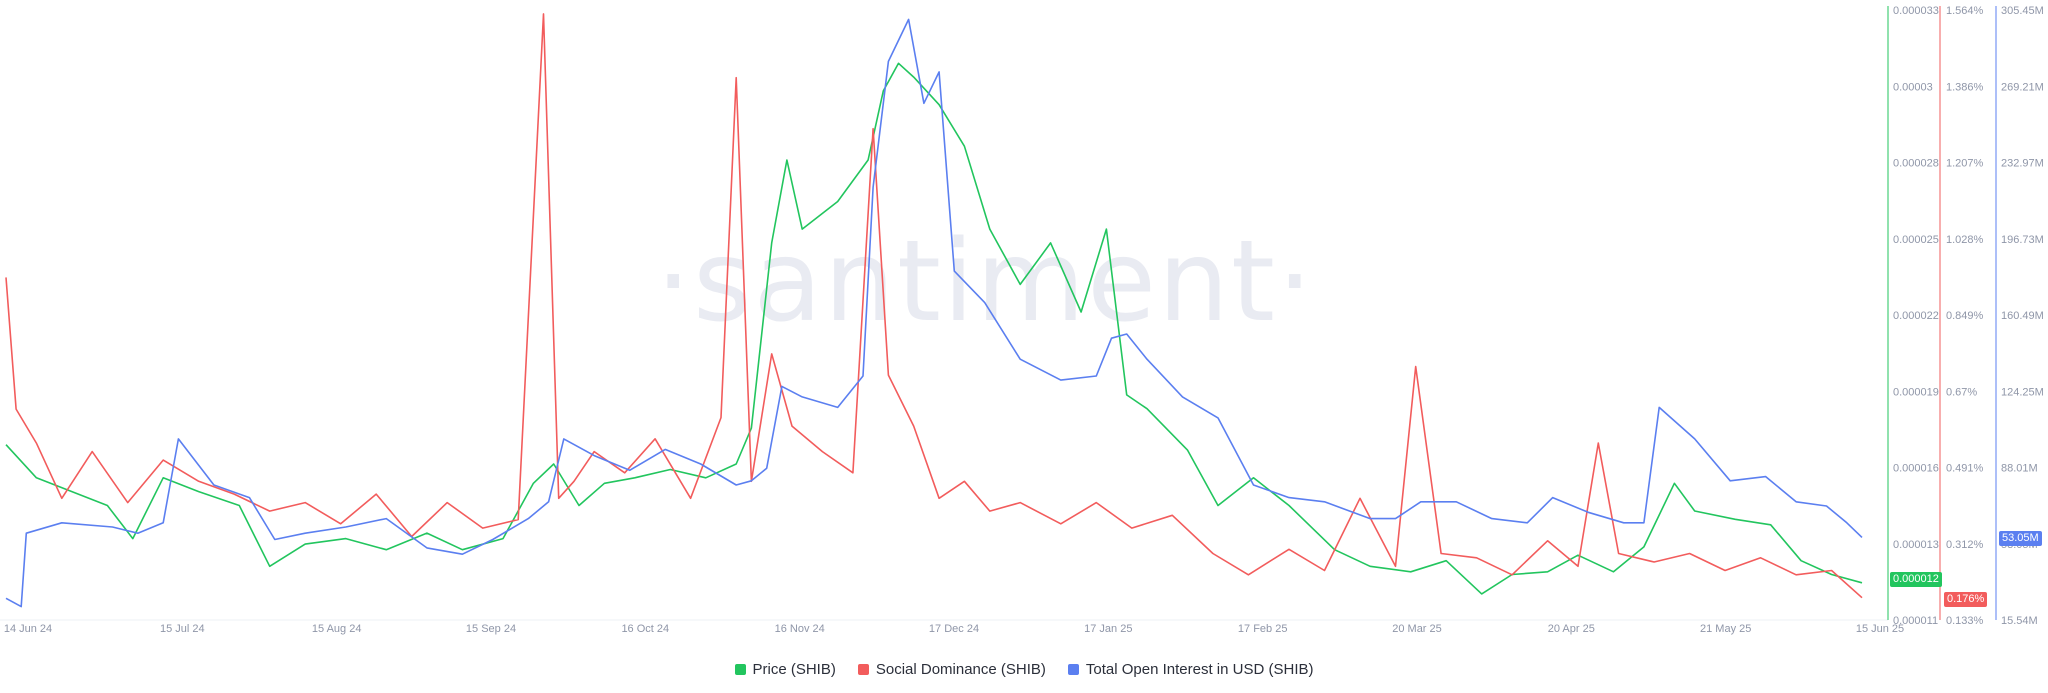 The width and height of the screenshot is (2048, 693). I want to click on price-axis-tick-label: 0.000033, so click(1916, 11).